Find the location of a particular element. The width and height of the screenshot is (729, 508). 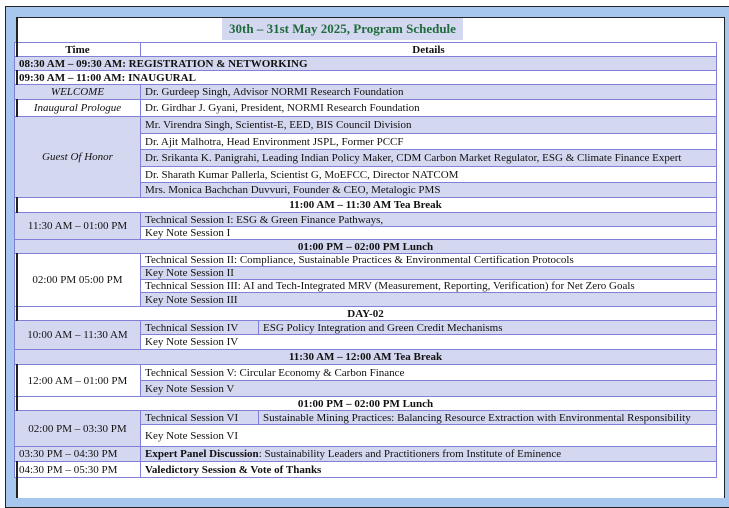

slot-time: 12:00 AM – 01:00 PM is located at coordinates (77, 380).